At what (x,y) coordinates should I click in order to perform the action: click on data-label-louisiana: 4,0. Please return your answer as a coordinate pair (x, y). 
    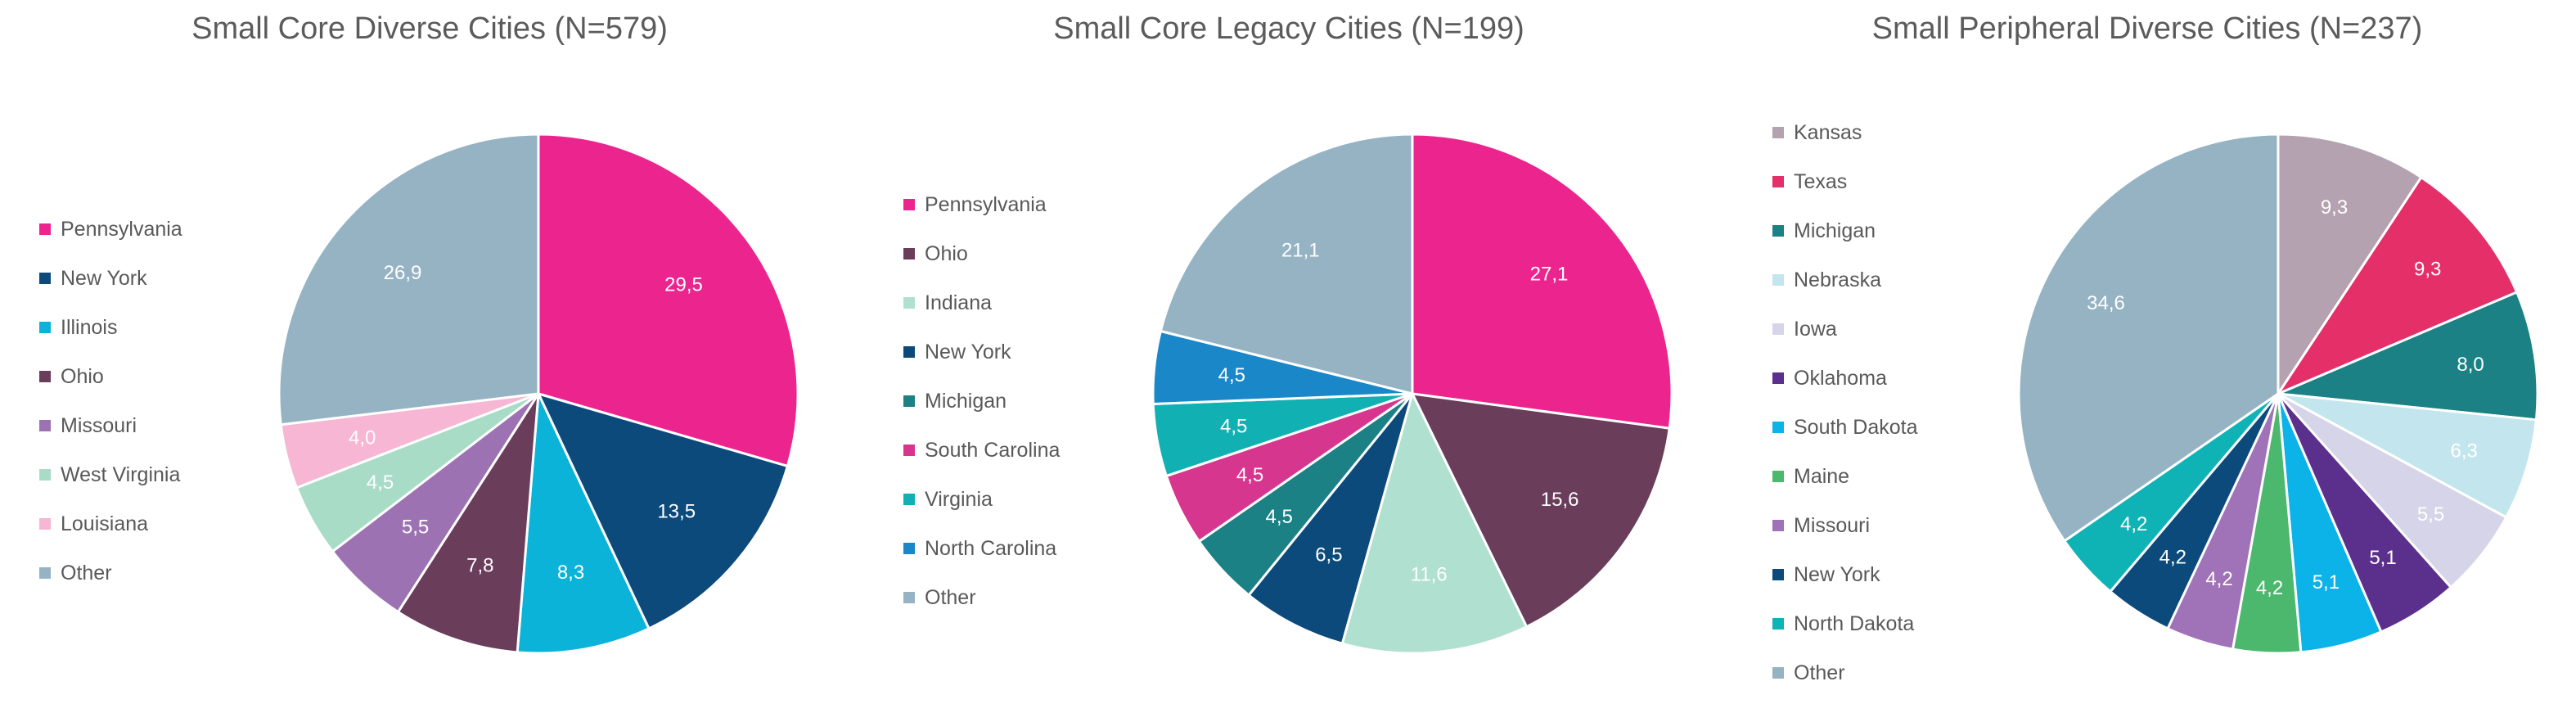
    Looking at the image, I should click on (362, 437).